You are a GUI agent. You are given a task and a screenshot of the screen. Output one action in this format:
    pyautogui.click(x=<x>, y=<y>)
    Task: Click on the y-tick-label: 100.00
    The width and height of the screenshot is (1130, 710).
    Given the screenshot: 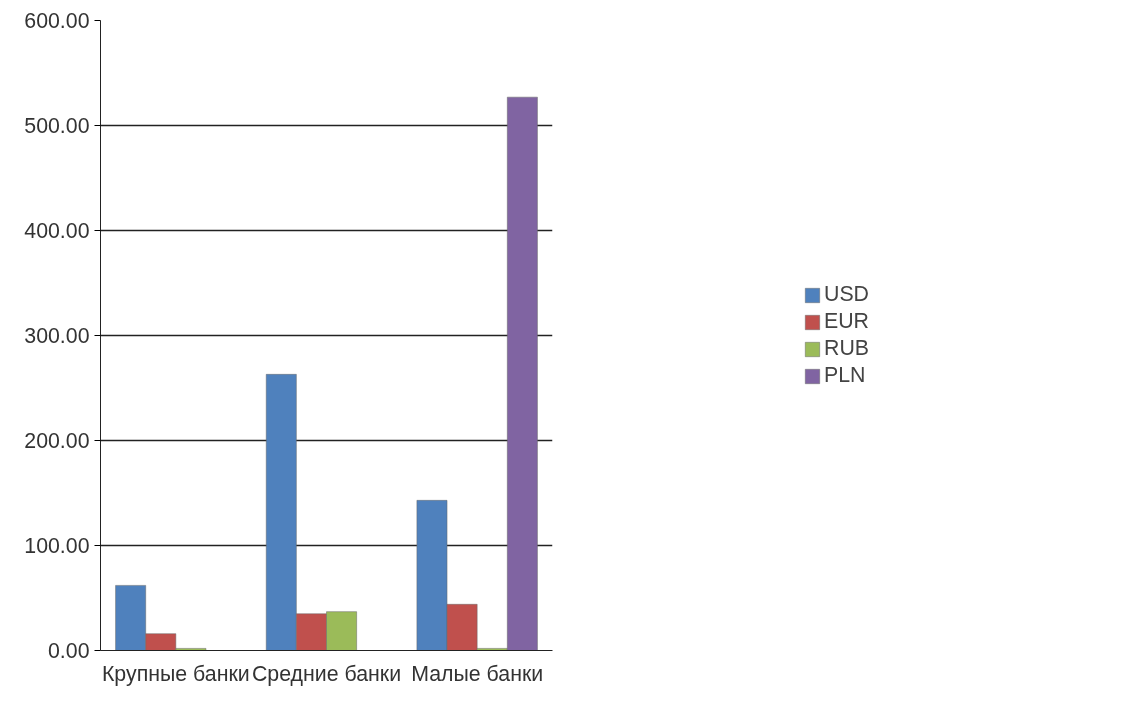 What is the action you would take?
    pyautogui.click(x=57, y=546)
    